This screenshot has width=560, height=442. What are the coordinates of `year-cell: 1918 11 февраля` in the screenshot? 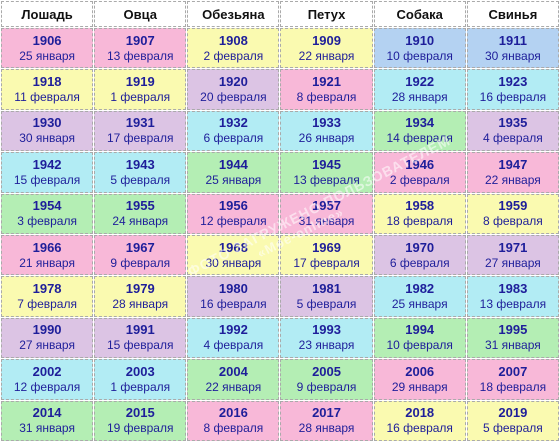 It's located at (47, 89).